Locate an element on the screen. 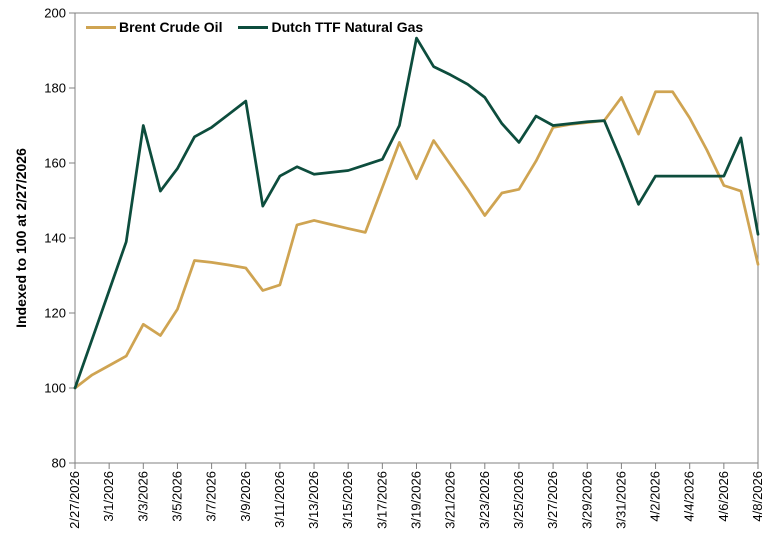 Image resolution: width=770 pixels, height=559 pixels. x-tick-label: 4/2/2026 is located at coordinates (655, 496).